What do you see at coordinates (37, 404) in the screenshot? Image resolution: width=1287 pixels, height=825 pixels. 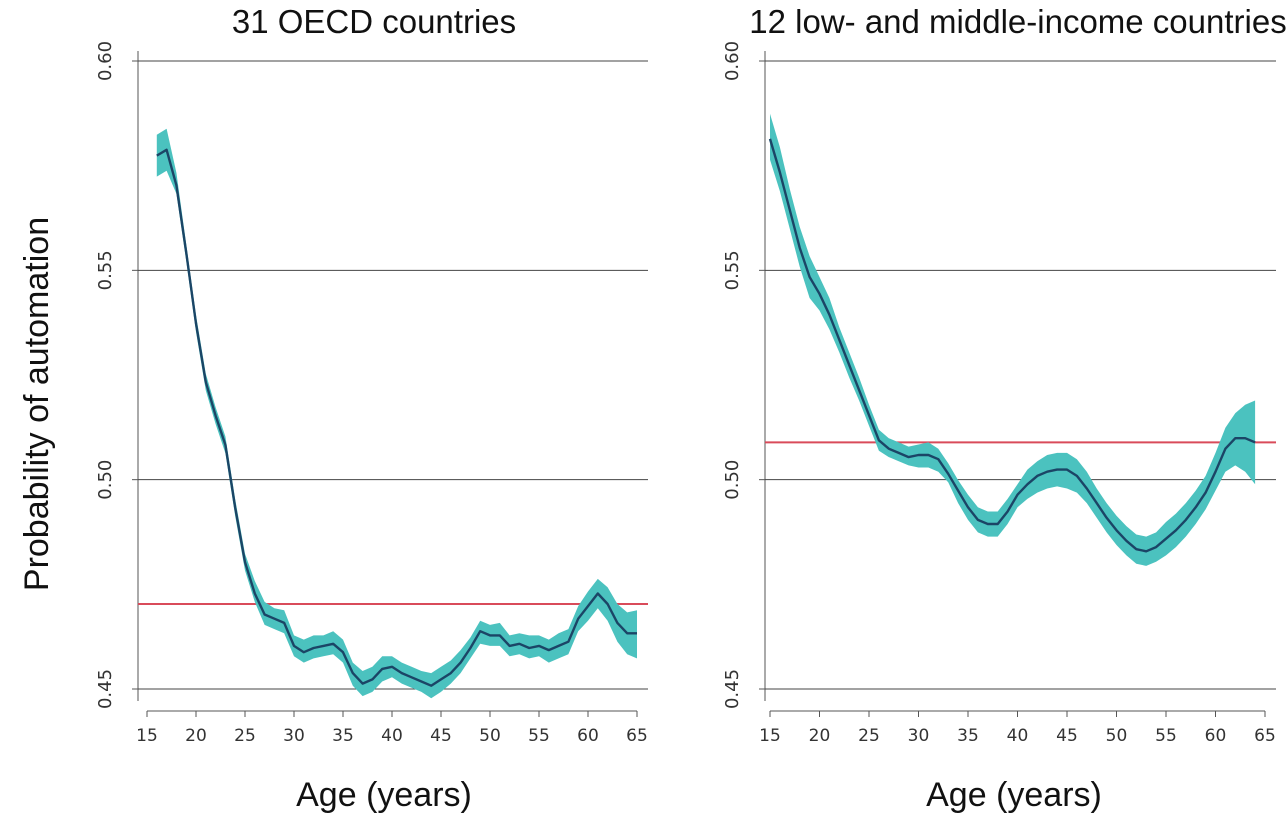 I see `y-axis-title: Probability of automation` at bounding box center [37, 404].